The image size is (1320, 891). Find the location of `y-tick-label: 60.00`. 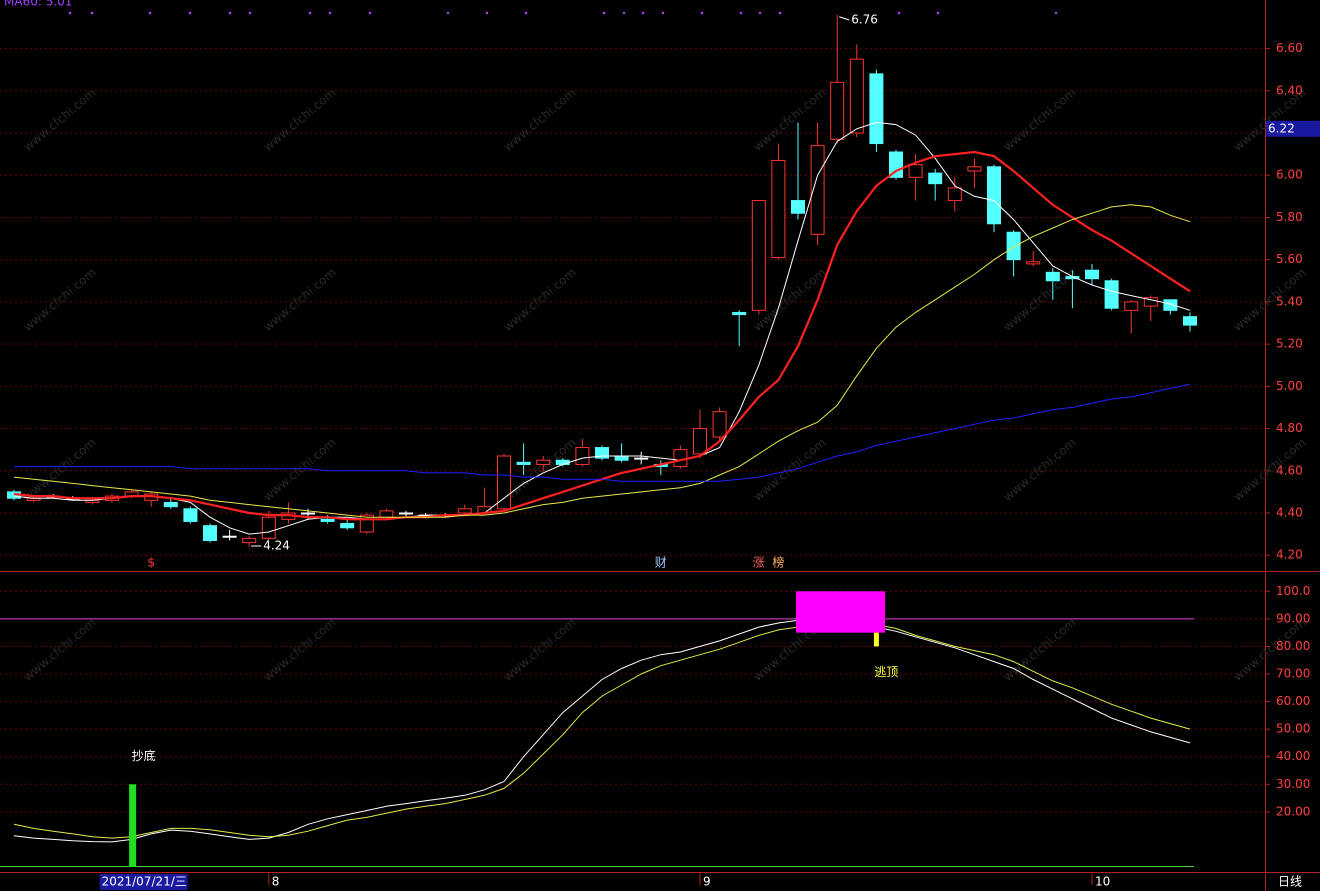

y-tick-label: 60.00 is located at coordinates (1293, 701).